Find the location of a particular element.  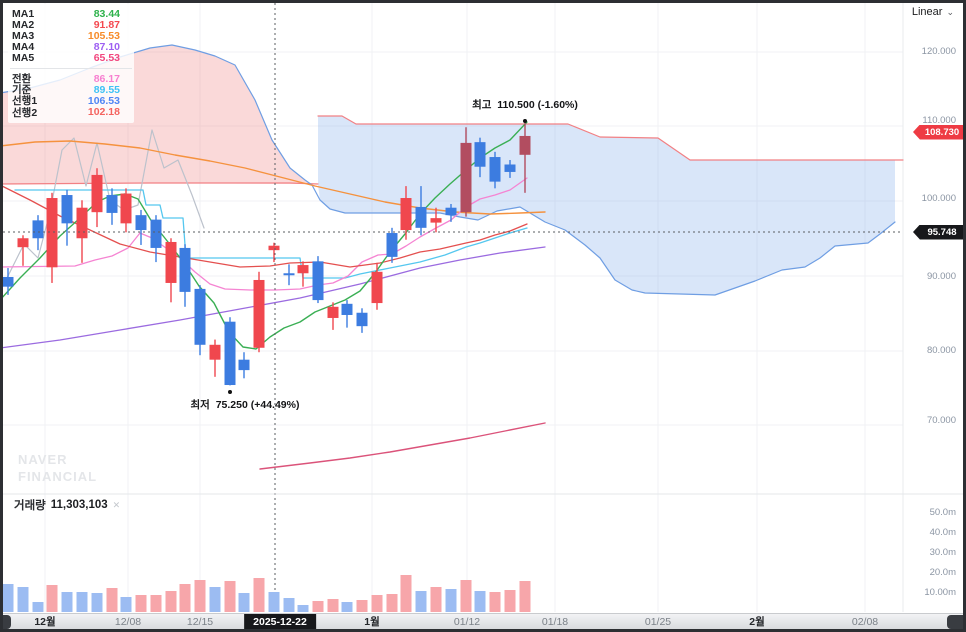

scrollbar-right-handle is located at coordinates (955, 622).